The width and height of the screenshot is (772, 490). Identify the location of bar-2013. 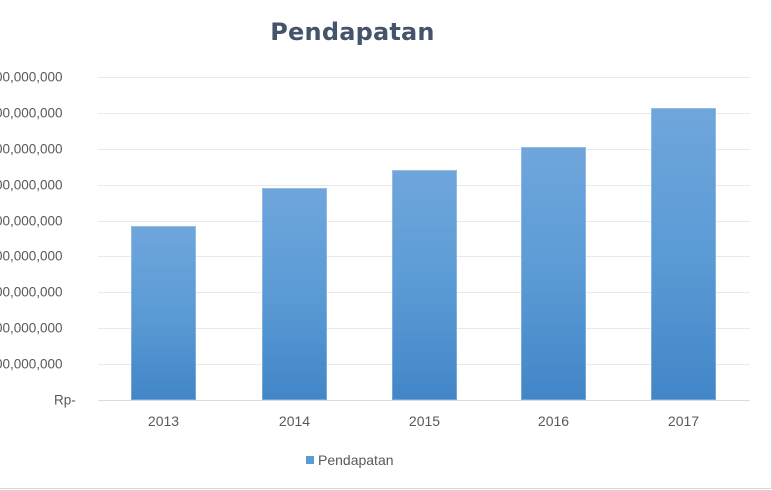
(163, 312).